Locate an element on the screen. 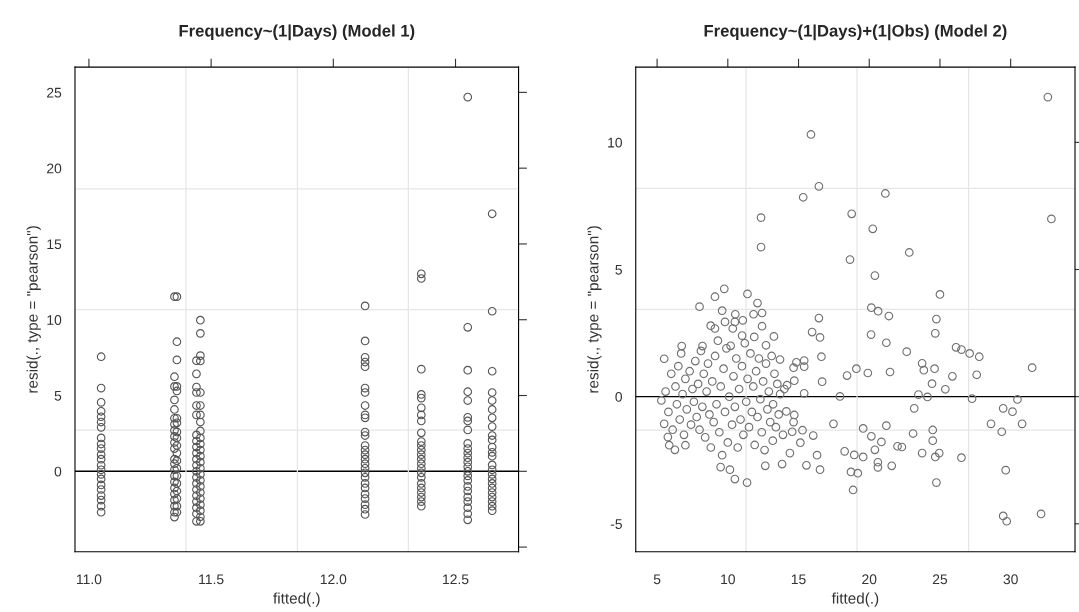  x-tick-label: 30 is located at coordinates (1010, 579).